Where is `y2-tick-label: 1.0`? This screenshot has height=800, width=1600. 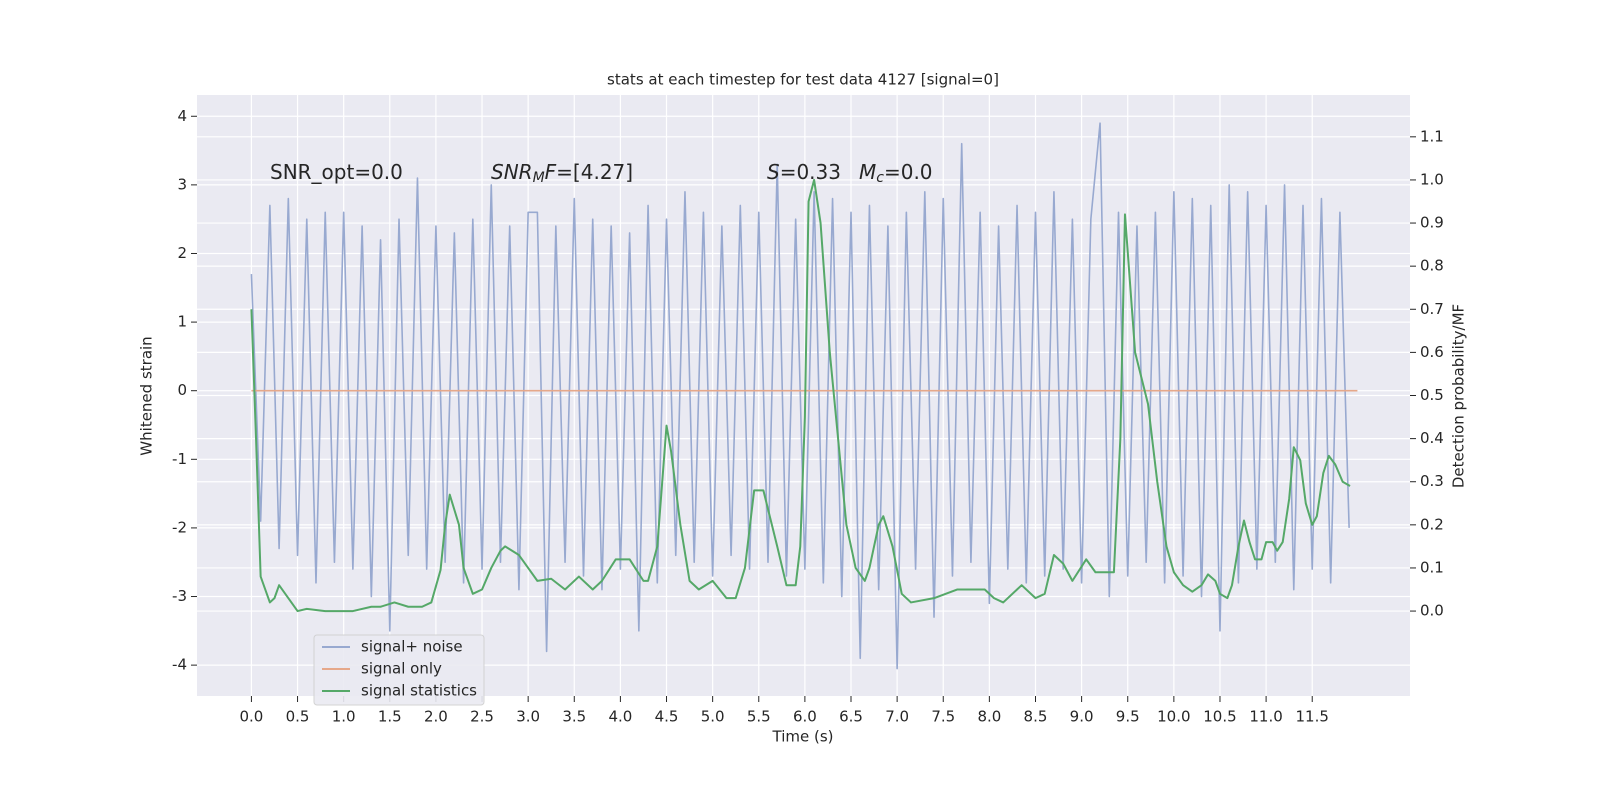 y2-tick-label: 1.0 is located at coordinates (1432, 179).